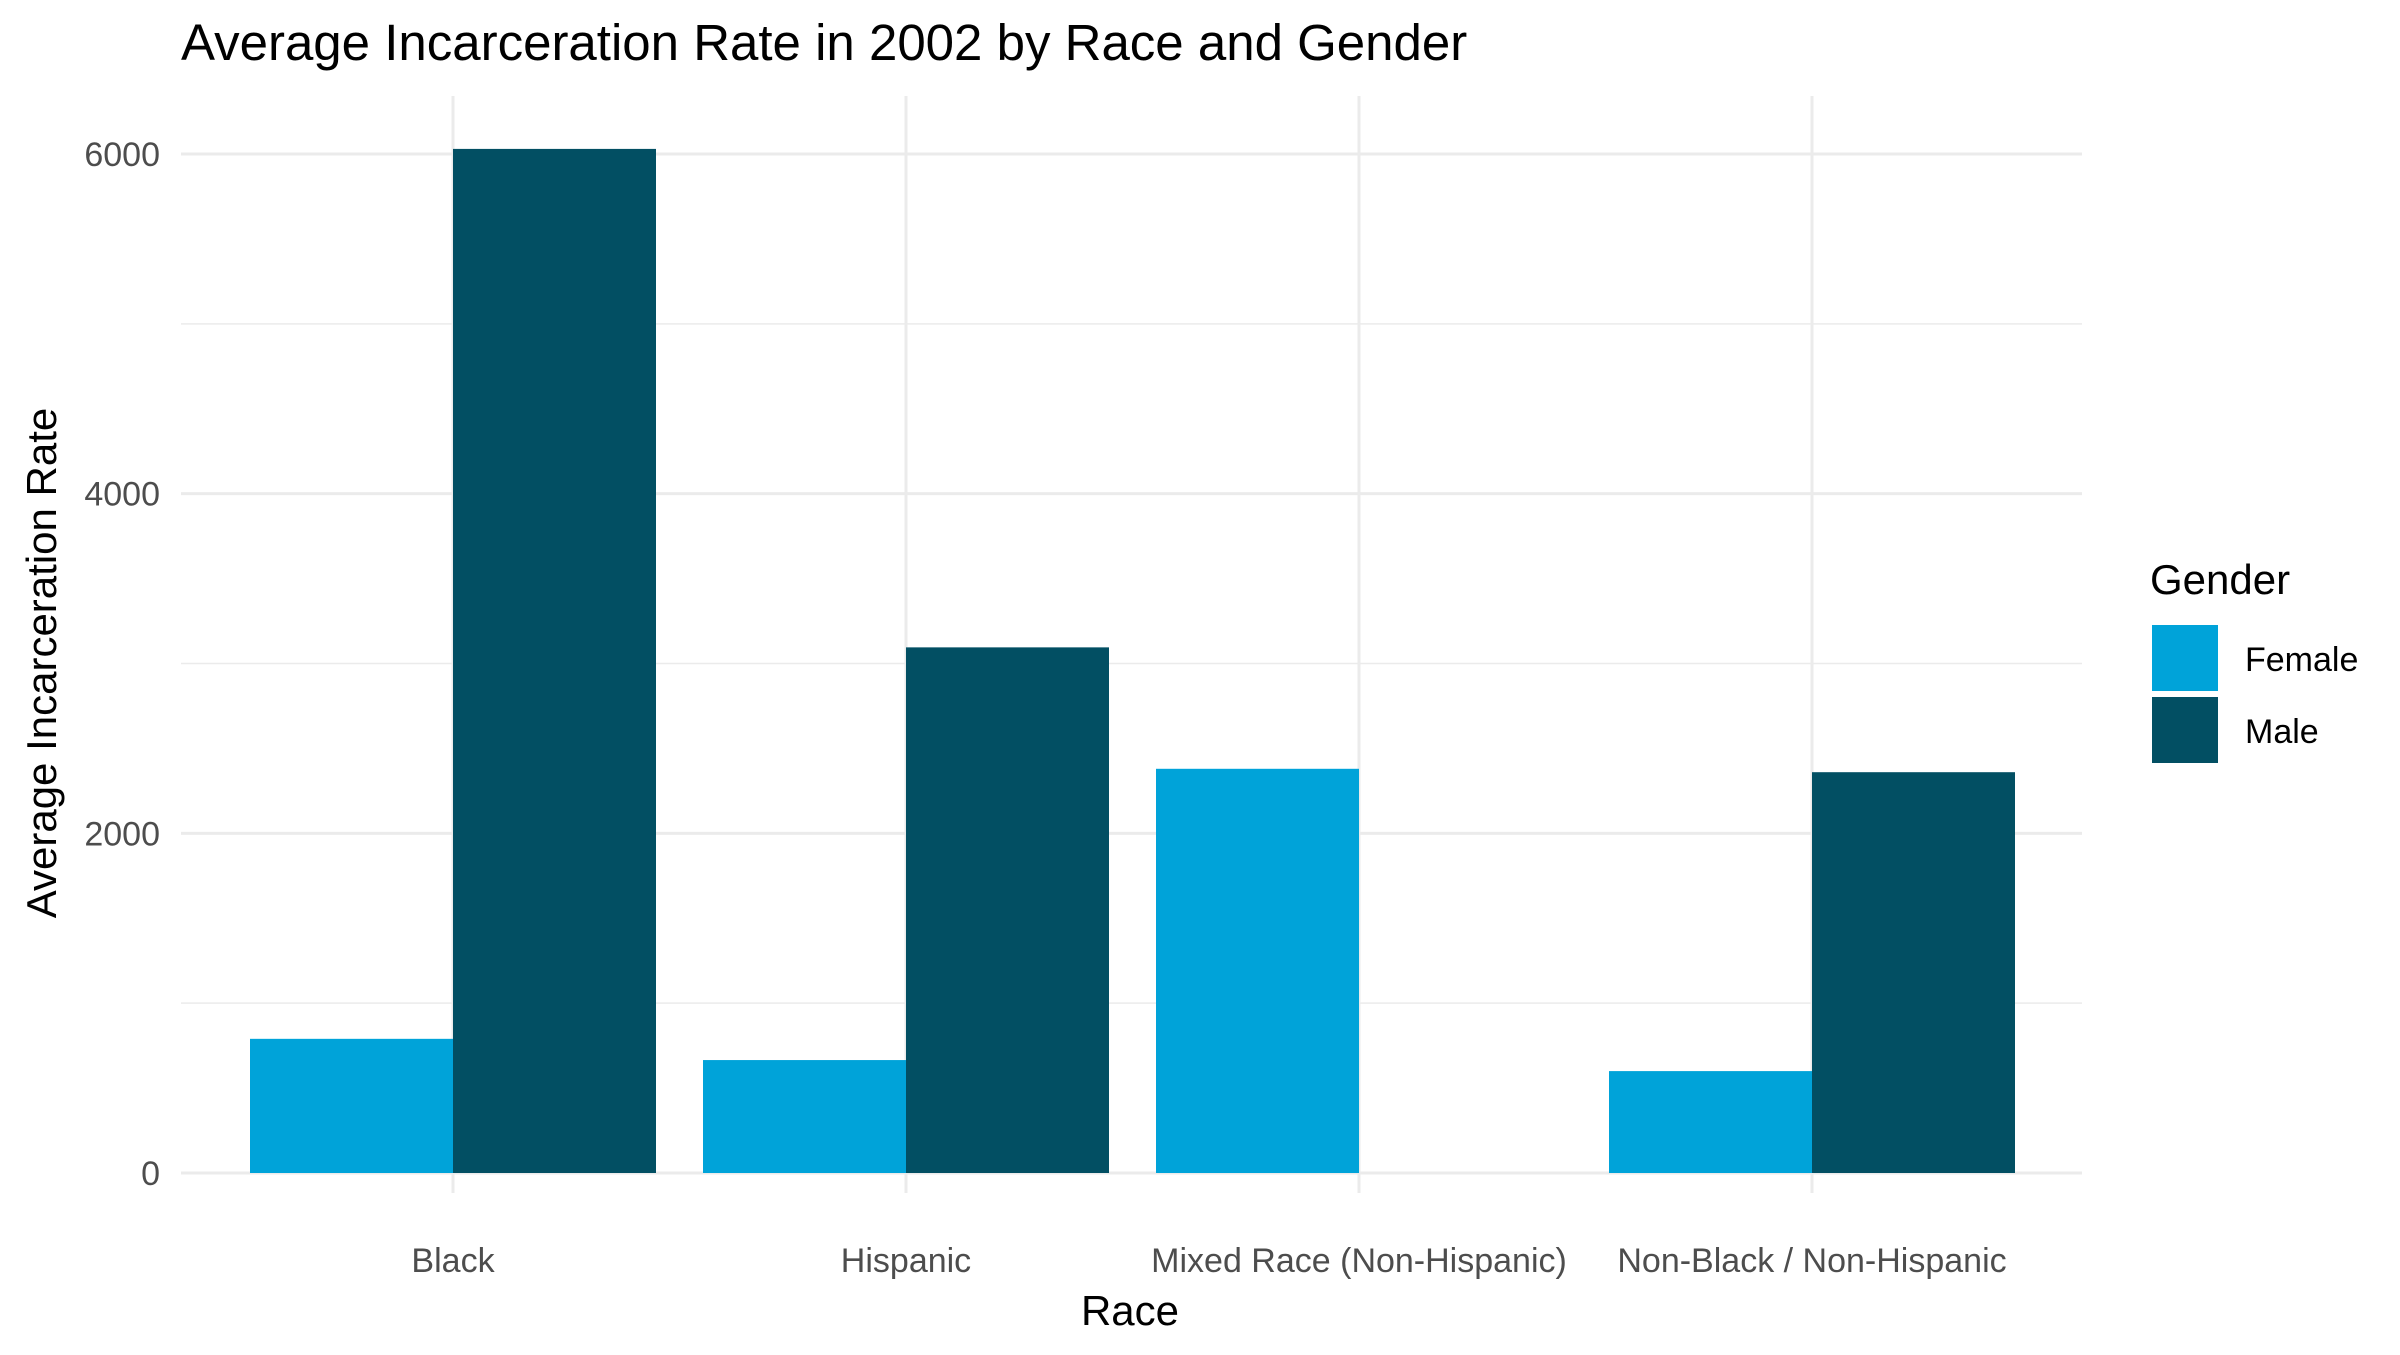 This screenshot has width=2400, height=1355. What do you see at coordinates (453, 1261) in the screenshot?
I see `x-tick-label: Black` at bounding box center [453, 1261].